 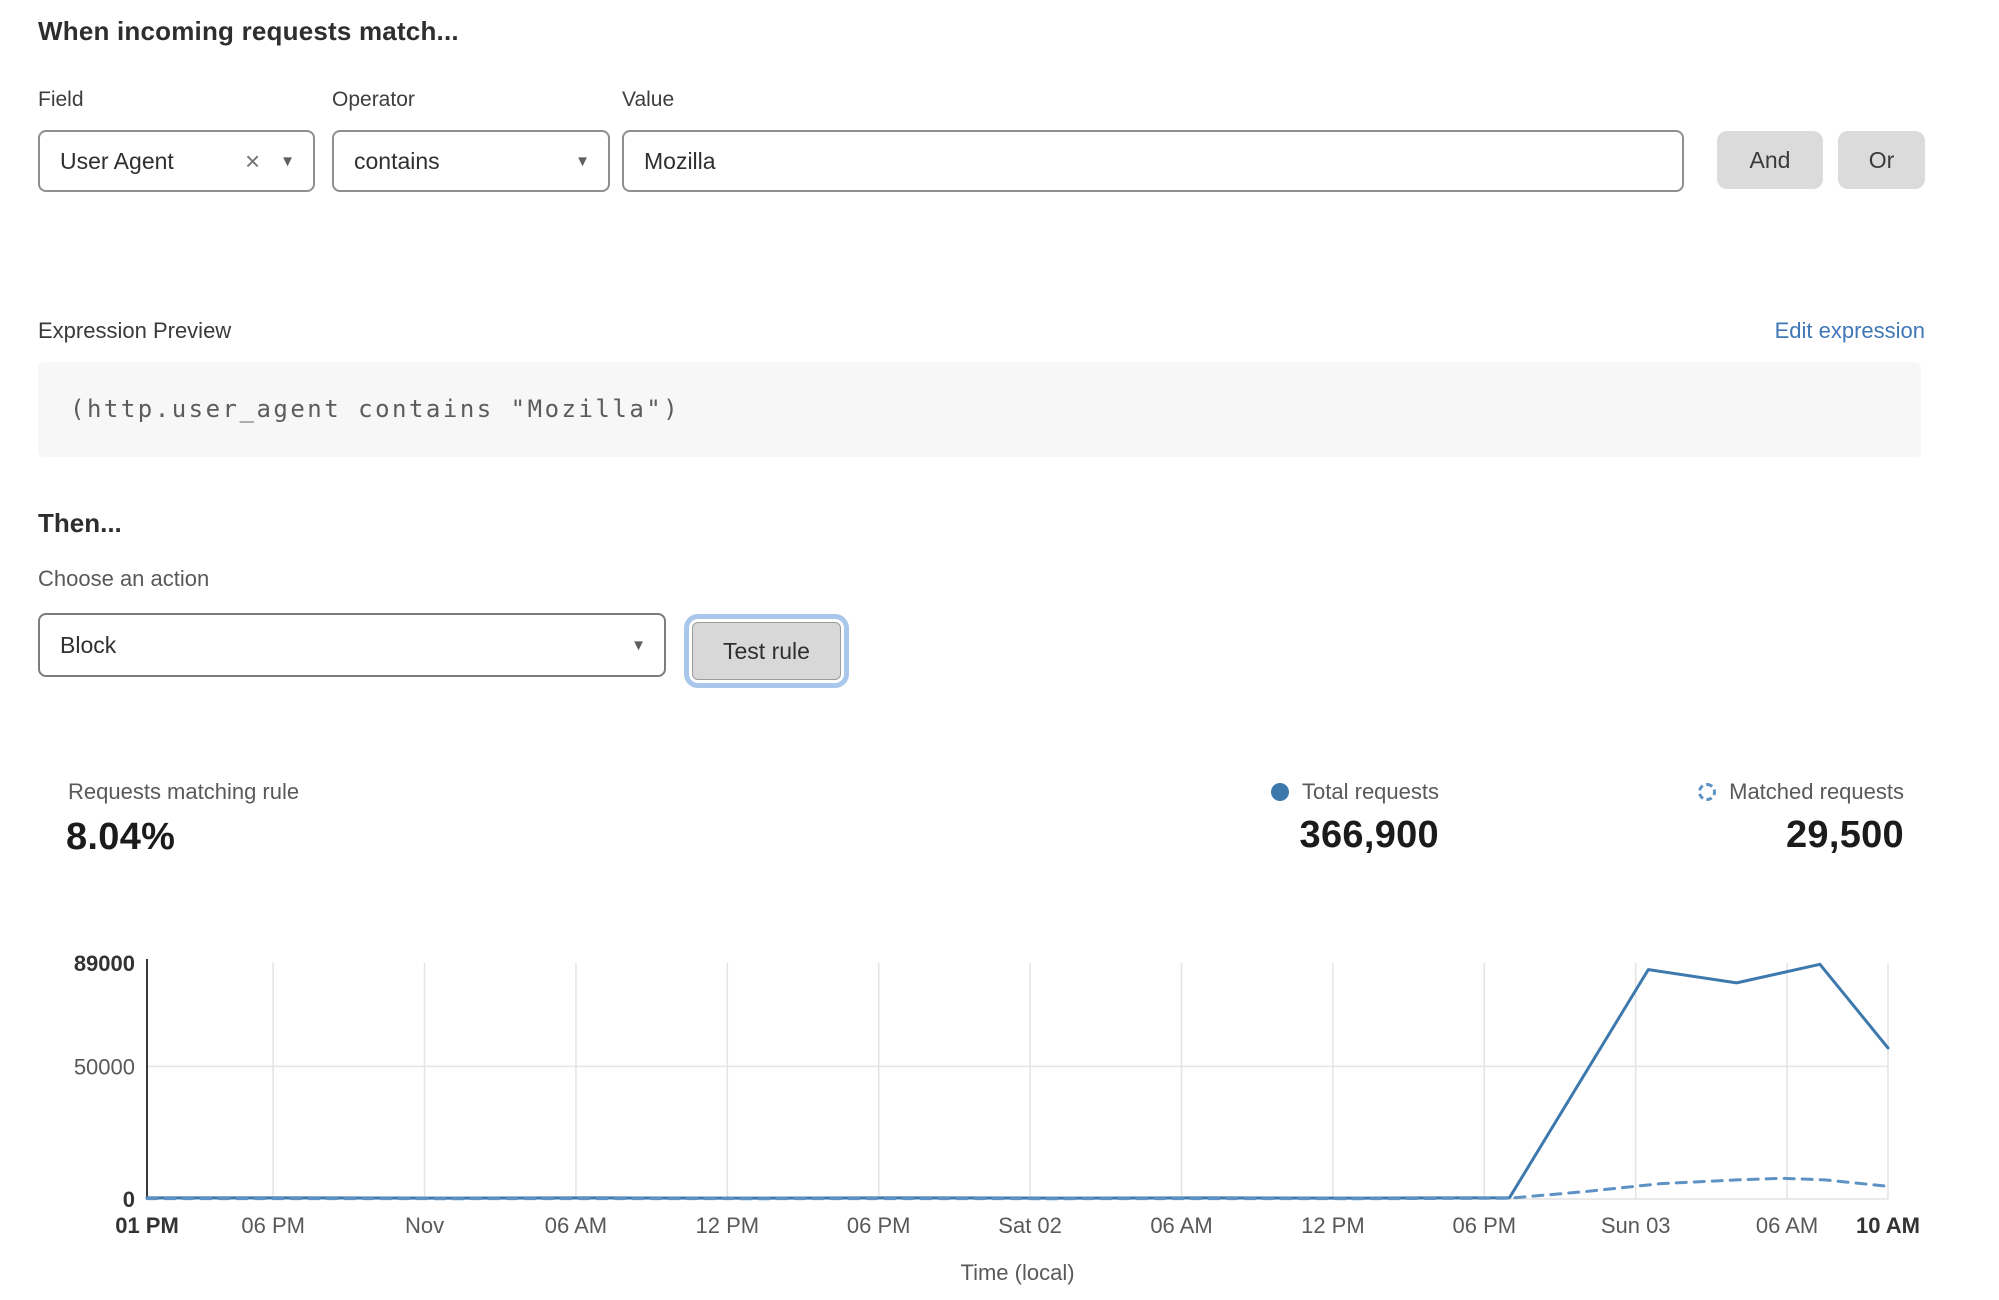 I want to click on expression-code: (http.user_agent contains "Mozilla"), so click(x=375, y=409).